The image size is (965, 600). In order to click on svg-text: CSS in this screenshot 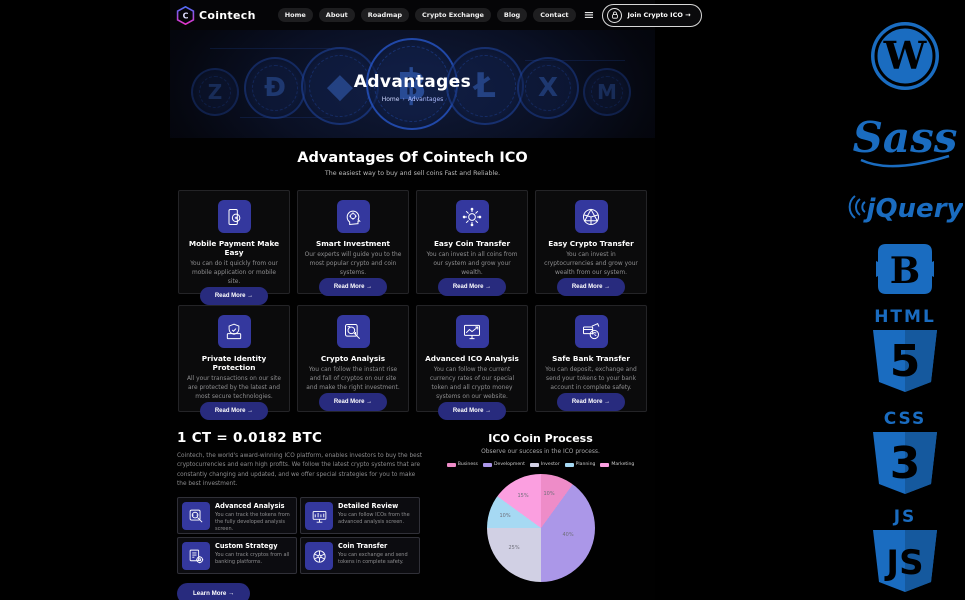, I will do `click(905, 419)`.